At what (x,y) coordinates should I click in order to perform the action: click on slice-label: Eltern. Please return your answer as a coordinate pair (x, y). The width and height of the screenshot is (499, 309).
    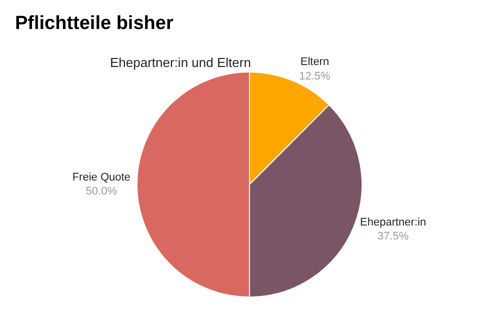
    Looking at the image, I should click on (315, 62).